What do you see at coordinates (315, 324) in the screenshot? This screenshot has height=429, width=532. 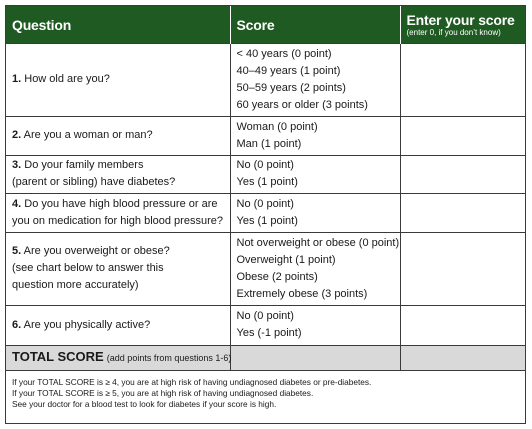 I see `score-options-cell: No (0 point) Yes (-1 point)` at bounding box center [315, 324].